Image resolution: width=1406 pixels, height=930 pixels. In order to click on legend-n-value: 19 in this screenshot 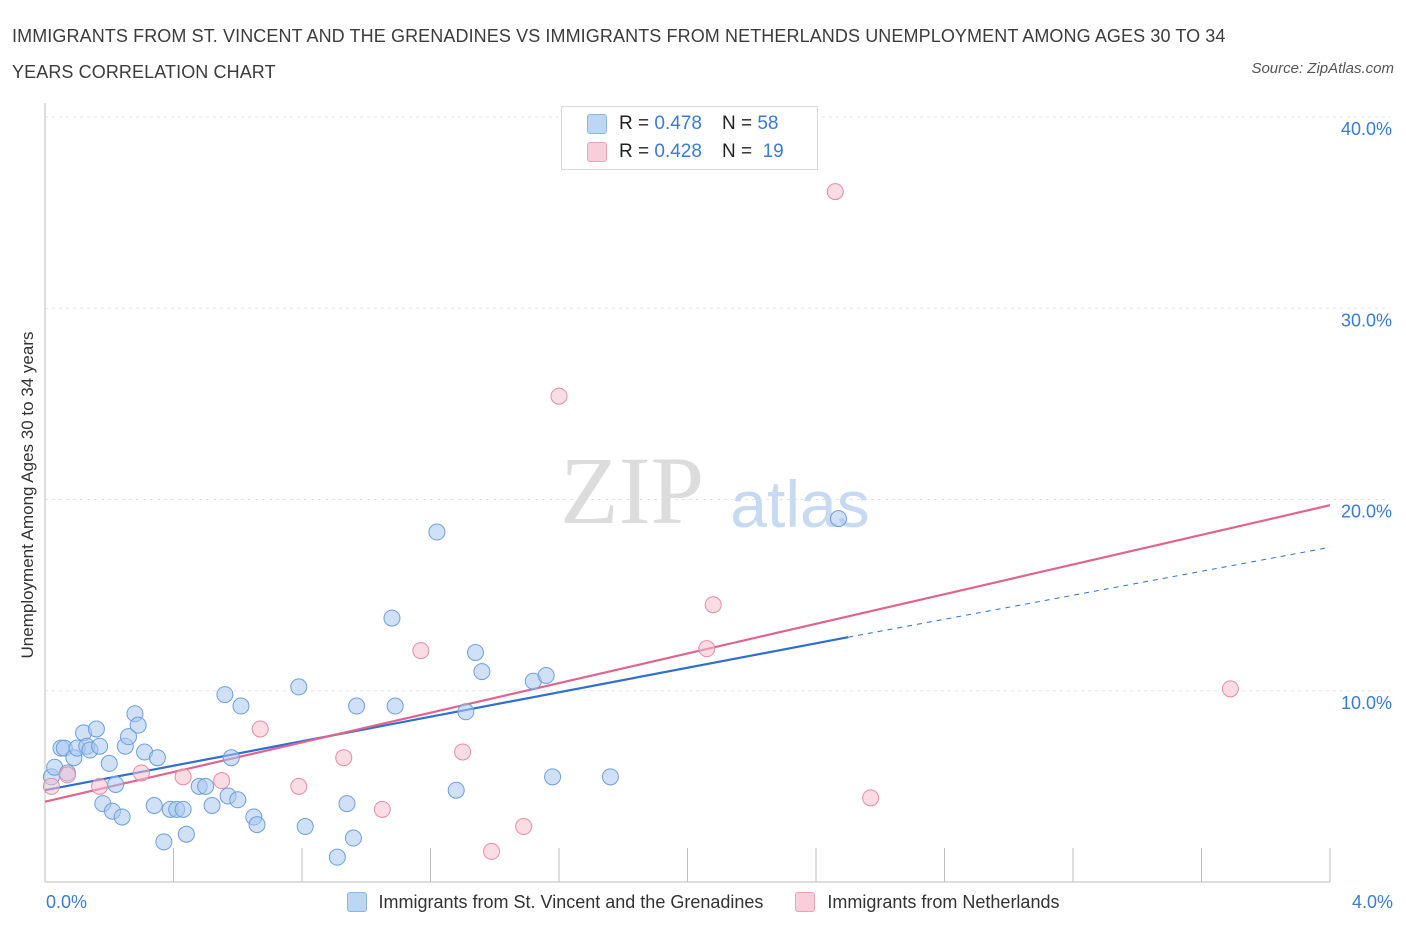, I will do `click(773, 151)`.